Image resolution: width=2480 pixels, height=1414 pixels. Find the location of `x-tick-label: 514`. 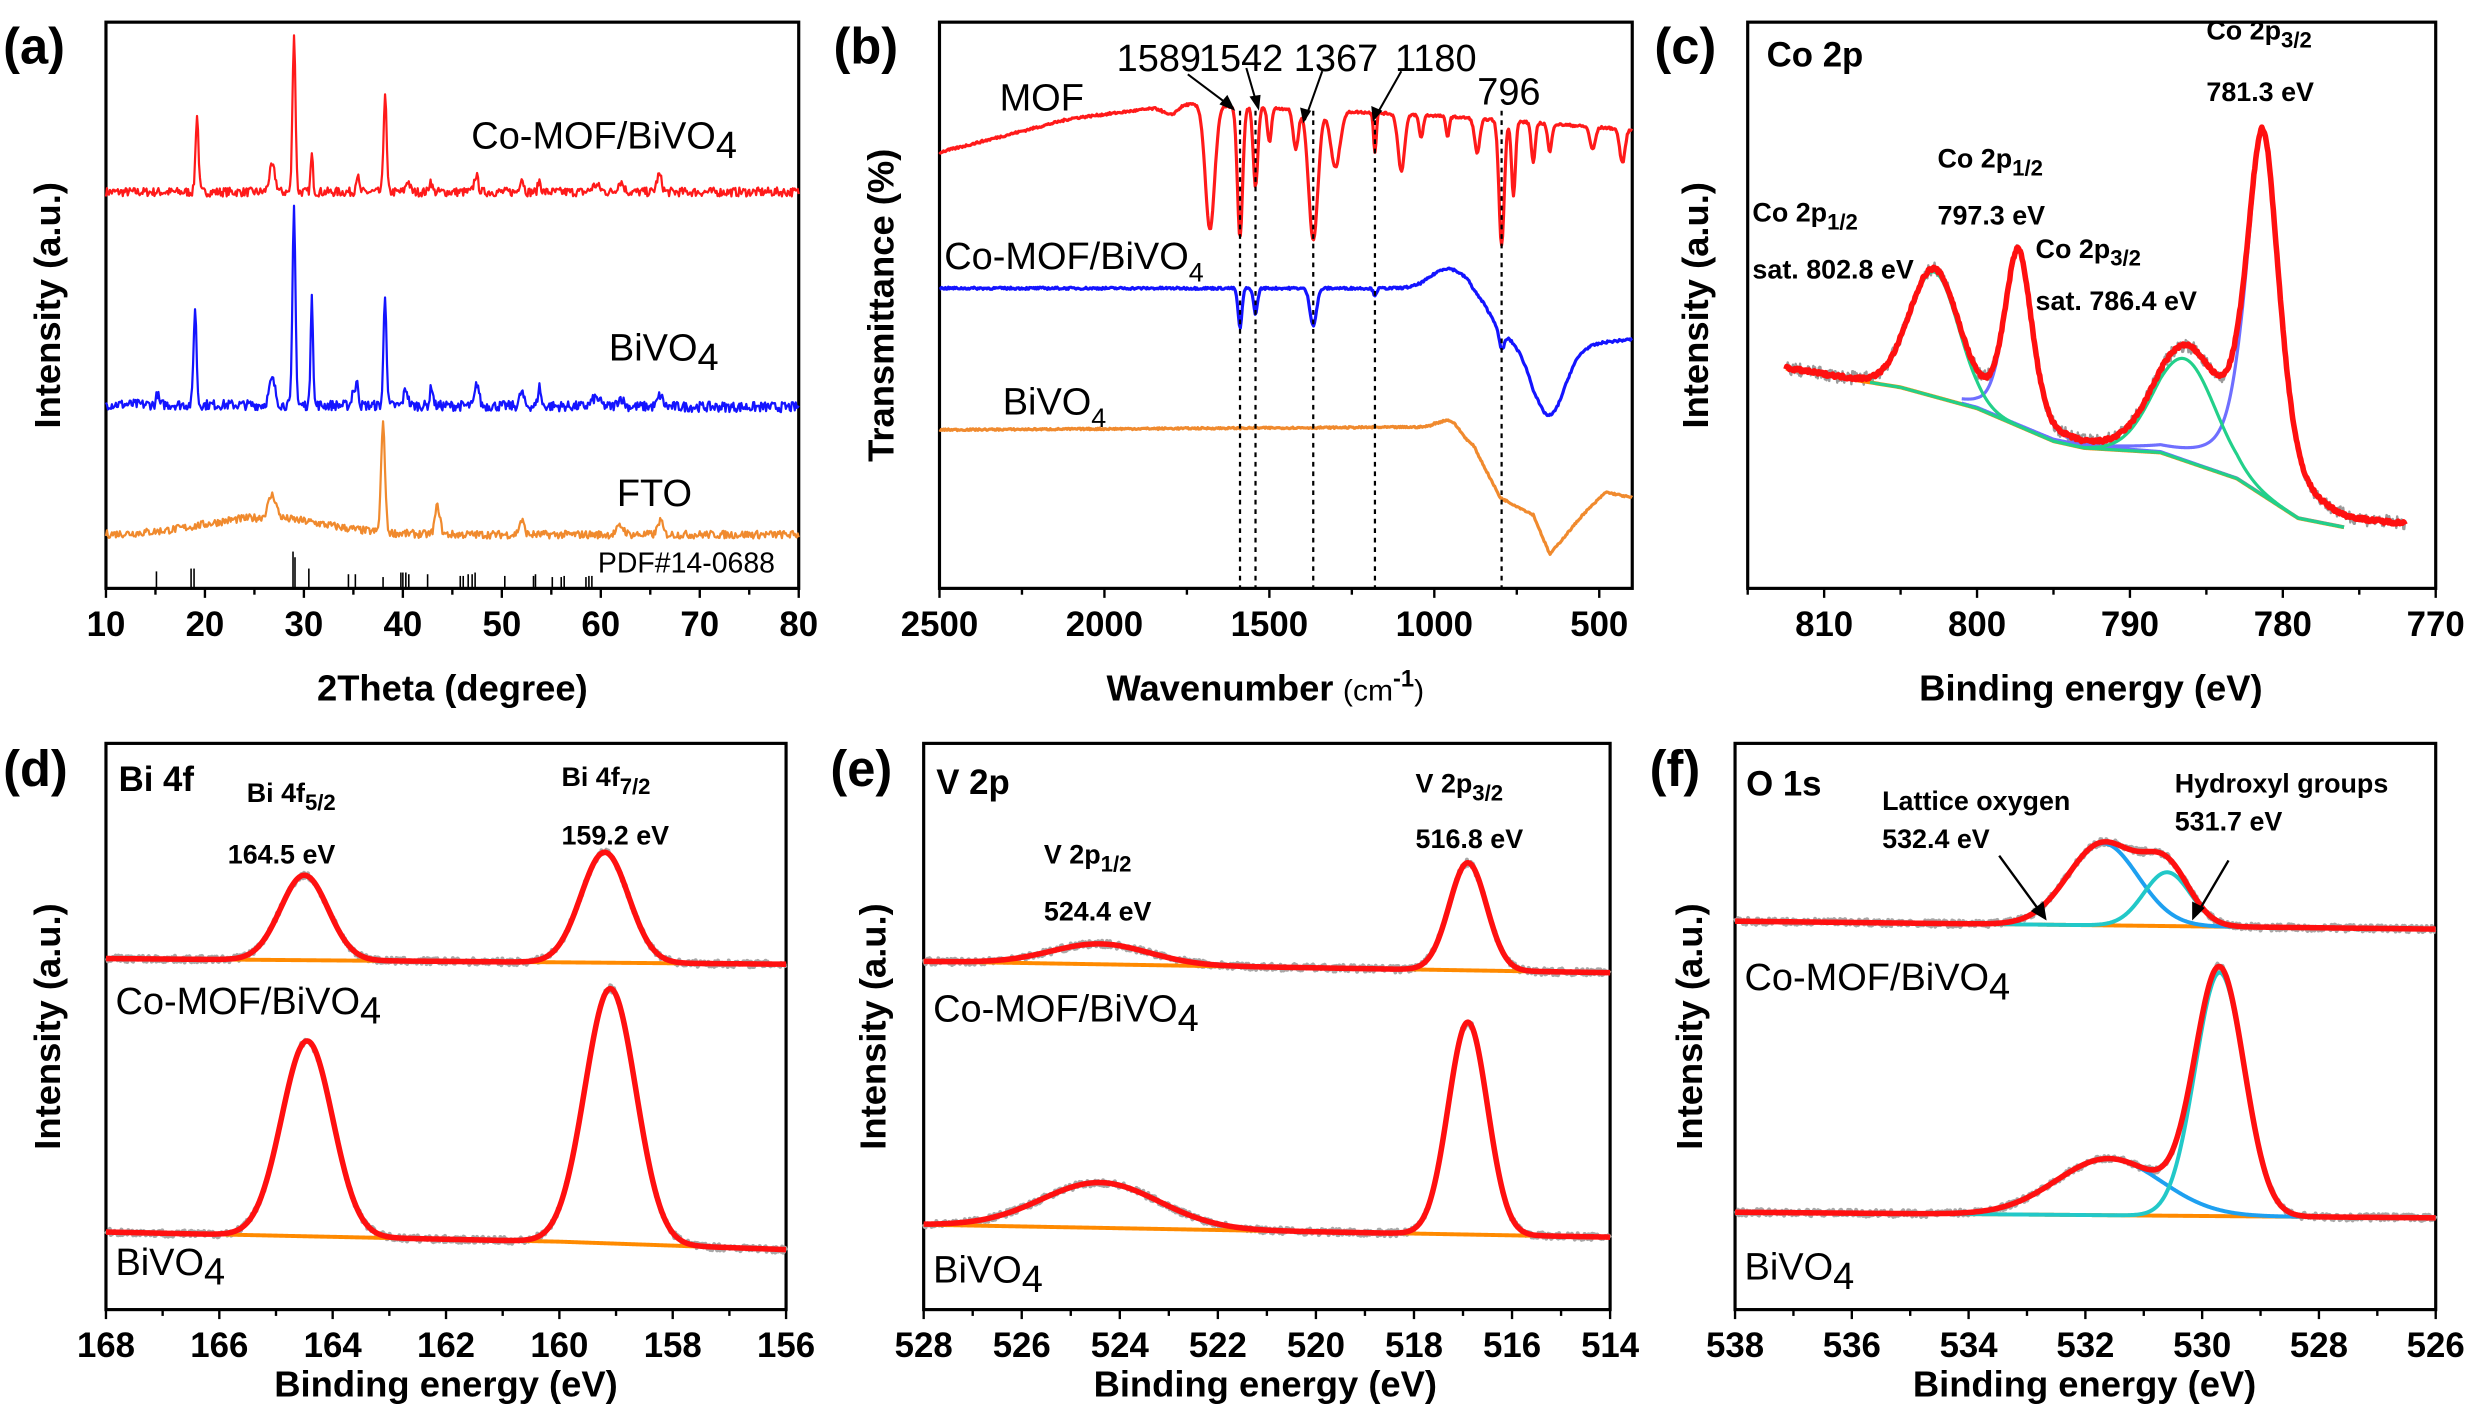

x-tick-label: 514 is located at coordinates (1610, 1346).